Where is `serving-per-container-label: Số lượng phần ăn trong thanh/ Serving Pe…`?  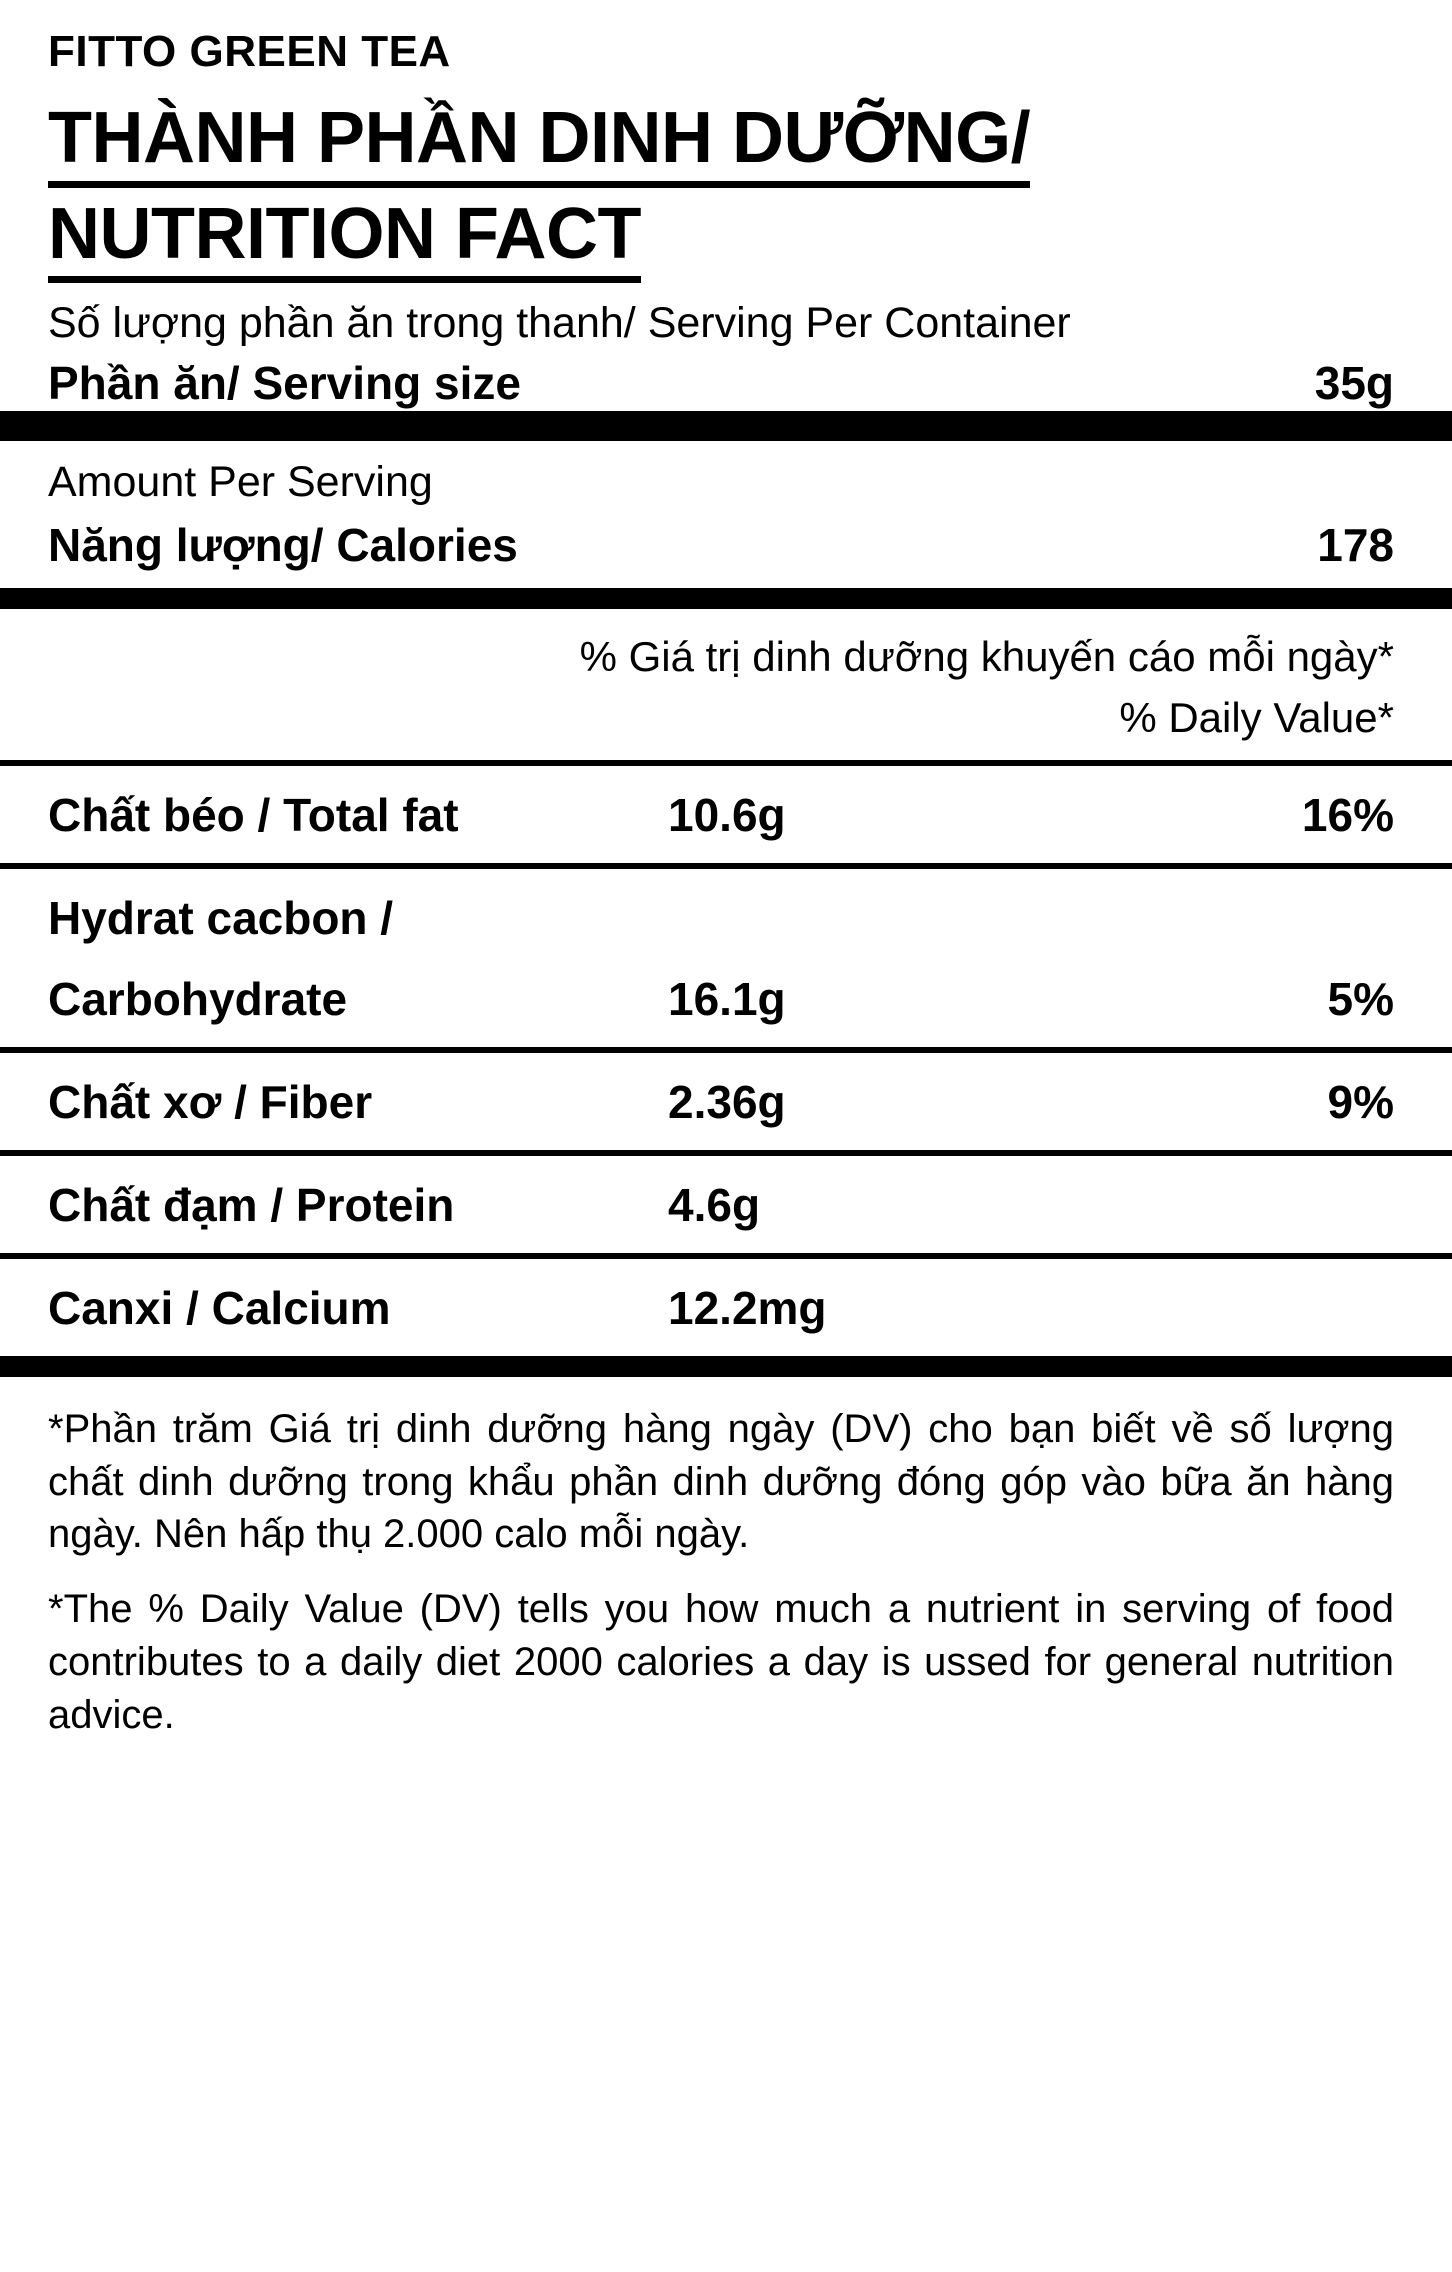 serving-per-container-label: Số lượng phần ăn trong thanh/ Serving Pe… is located at coordinates (559, 323).